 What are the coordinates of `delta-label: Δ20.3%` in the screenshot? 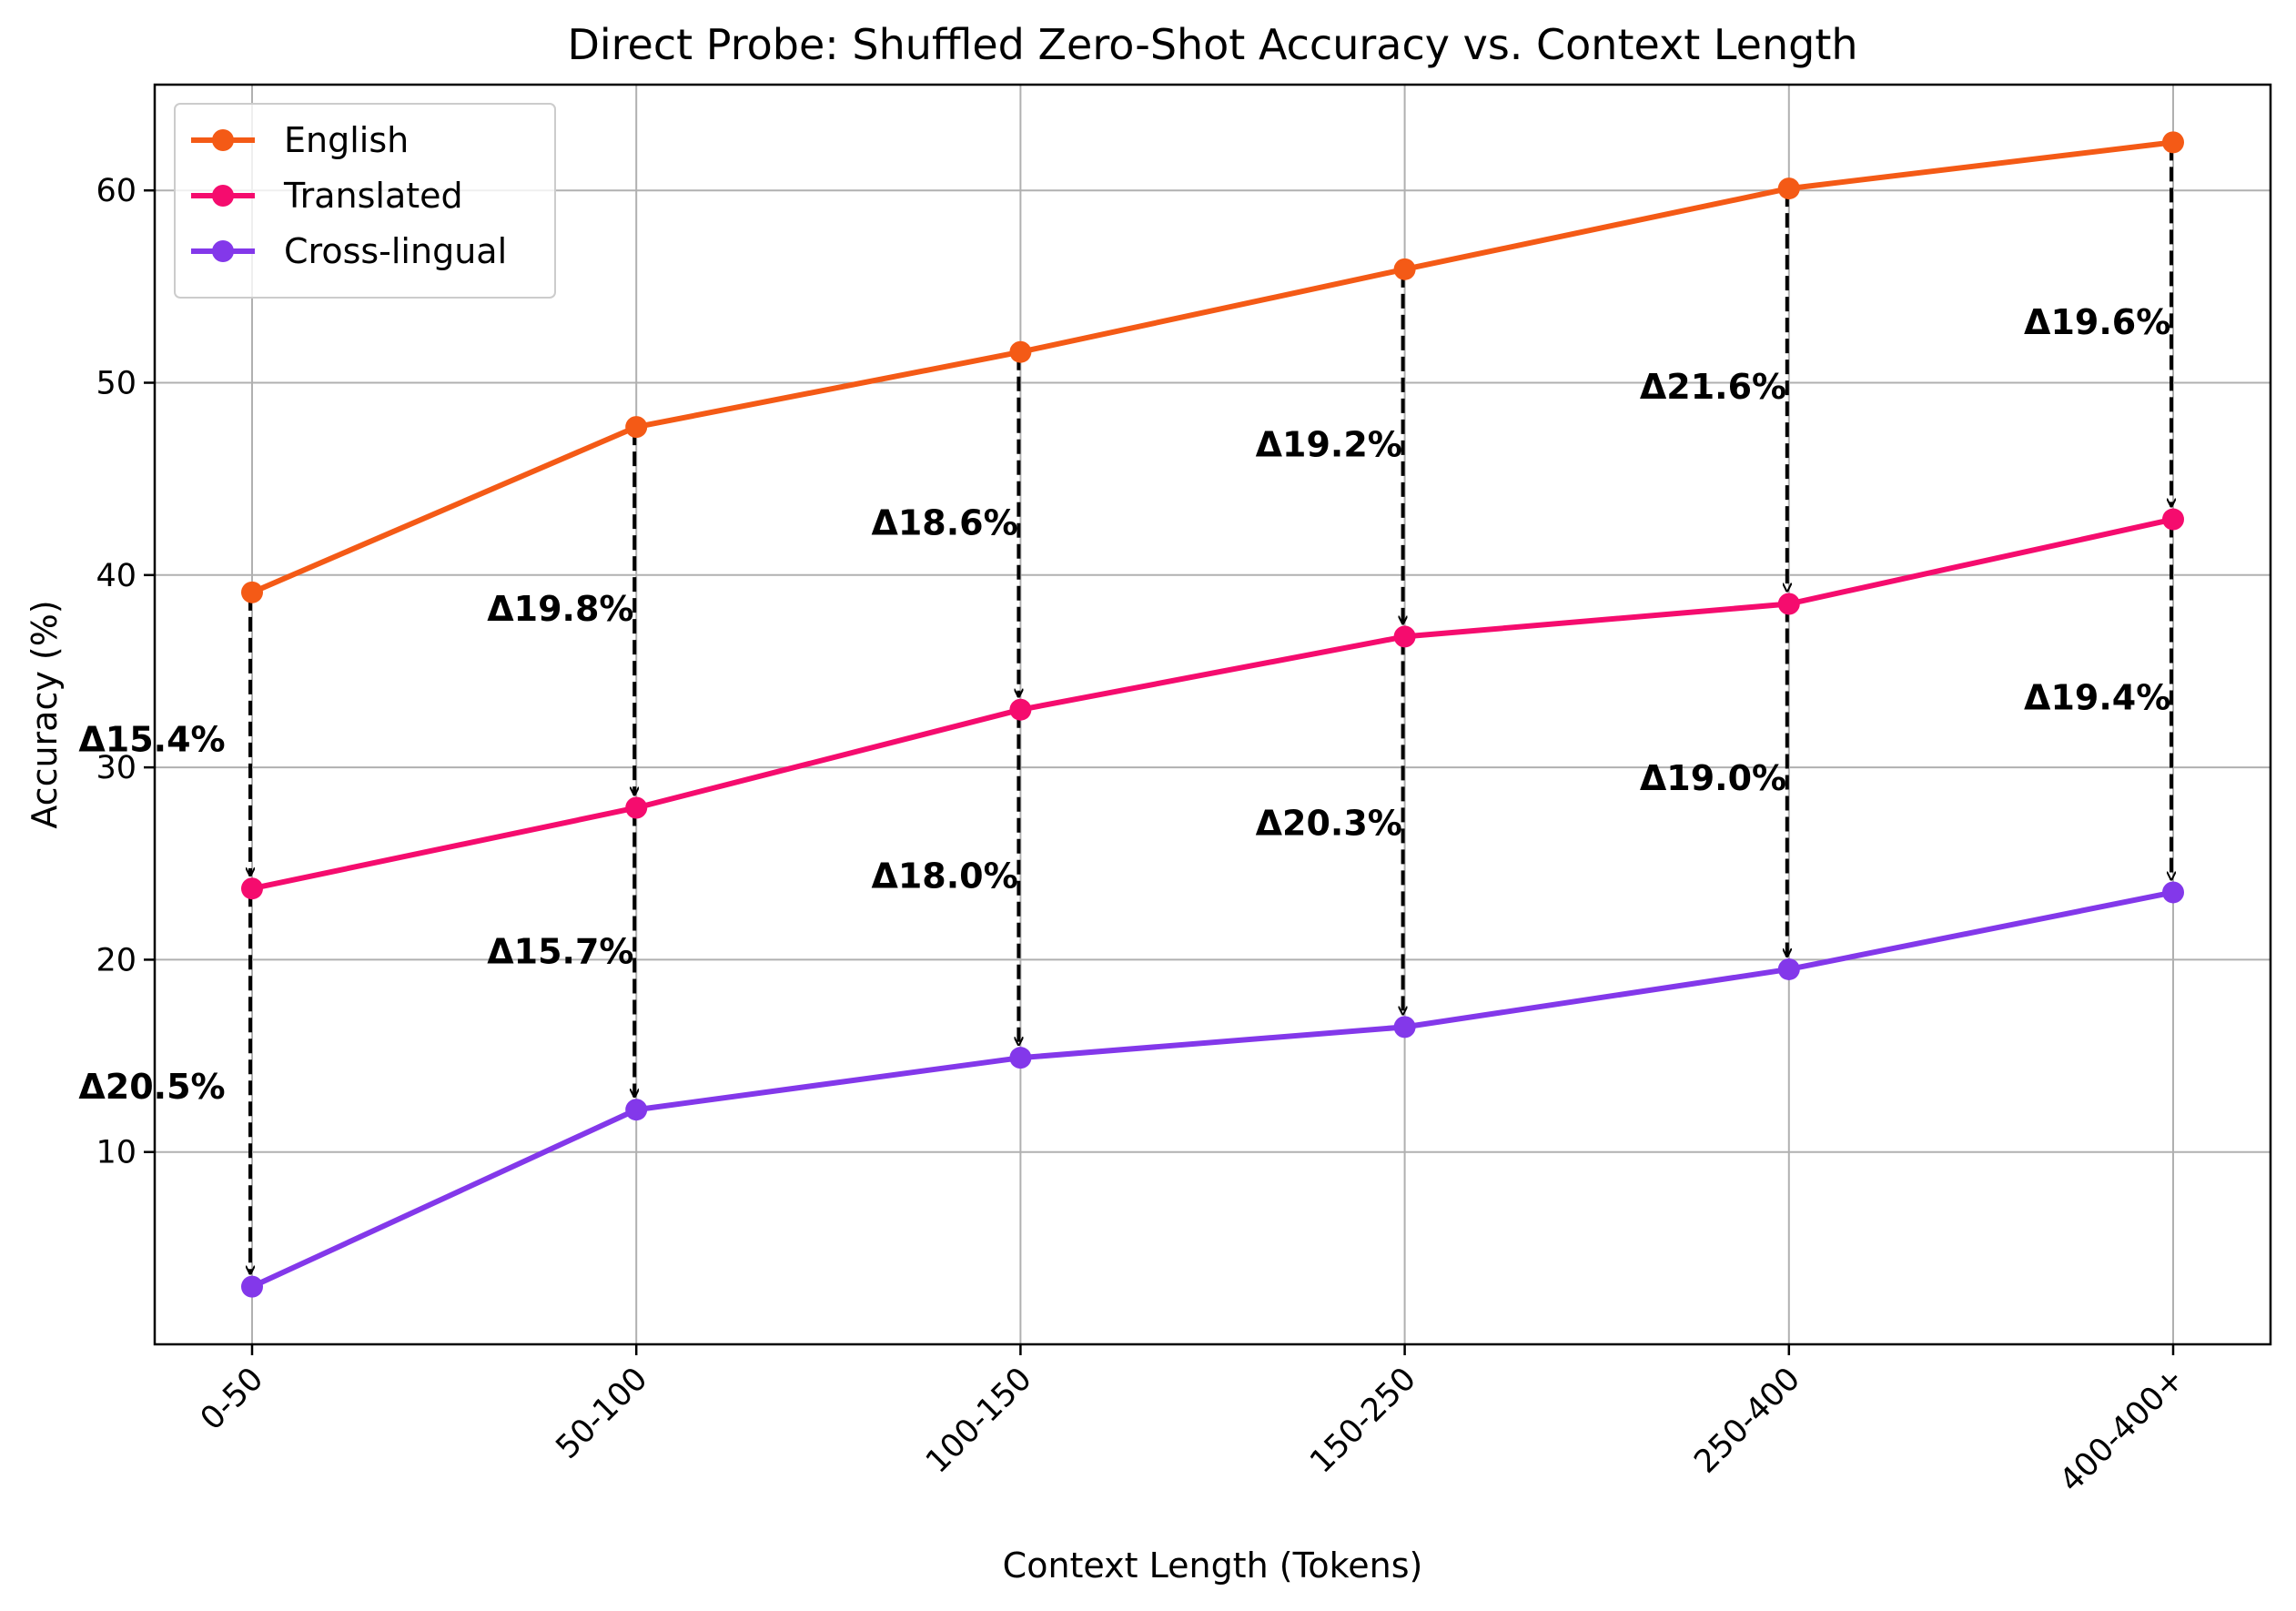 It's located at (1329, 823).